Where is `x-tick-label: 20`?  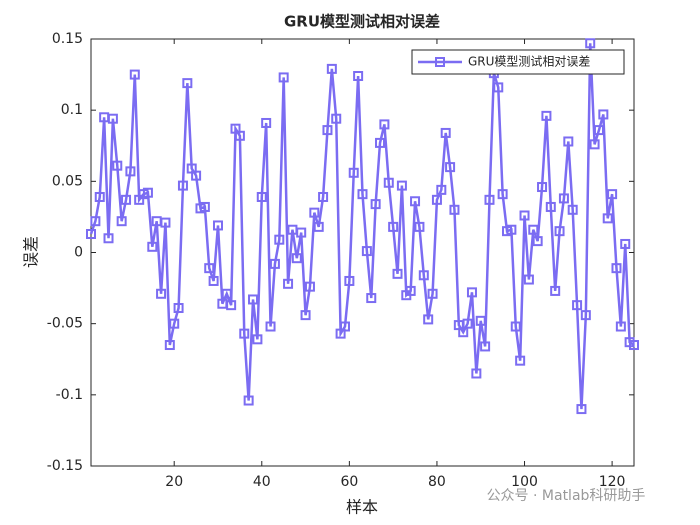
x-tick-label: 20 is located at coordinates (174, 482).